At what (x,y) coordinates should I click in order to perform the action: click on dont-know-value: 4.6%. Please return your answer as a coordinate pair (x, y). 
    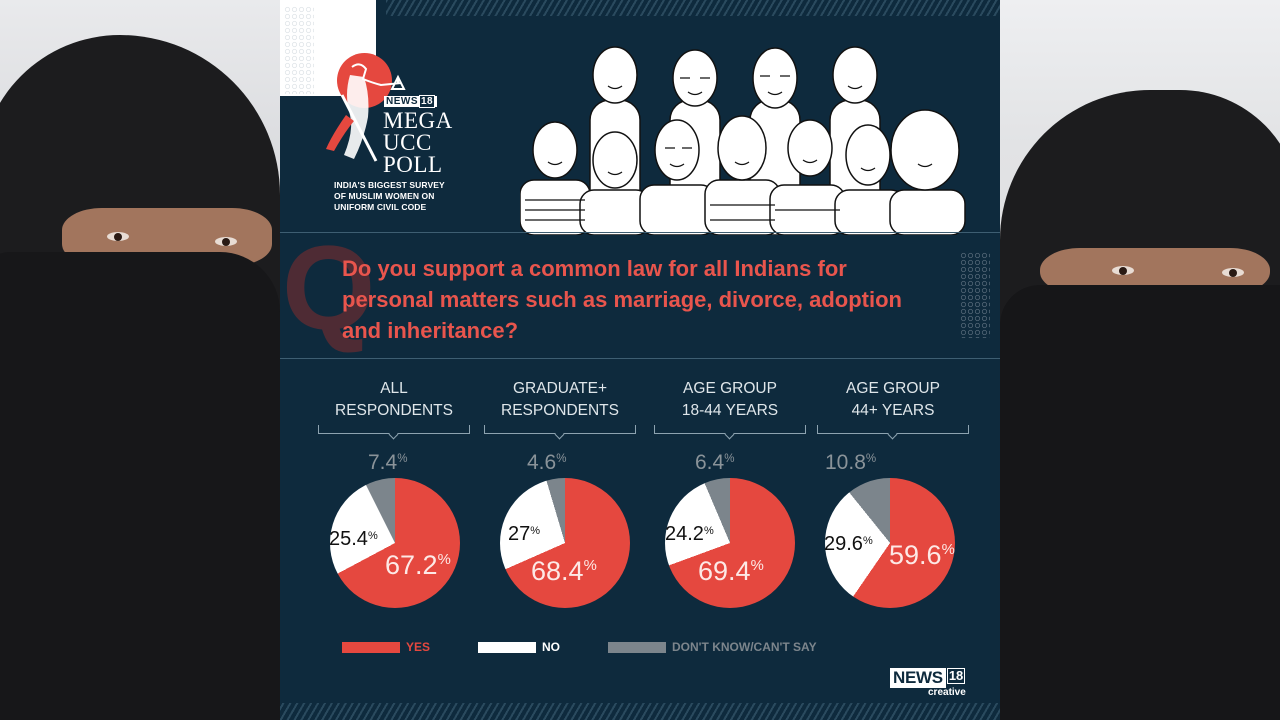
    Looking at the image, I should click on (546, 463).